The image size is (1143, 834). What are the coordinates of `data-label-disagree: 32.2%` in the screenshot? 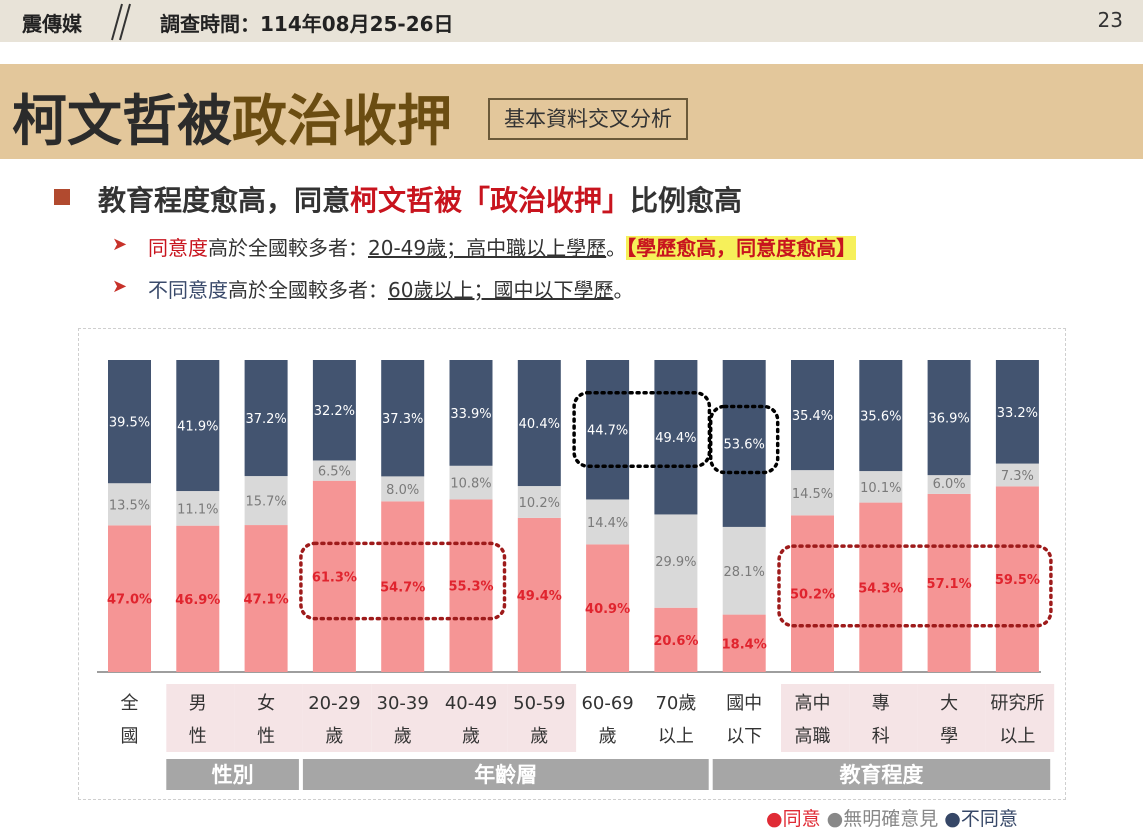 It's located at (334, 411).